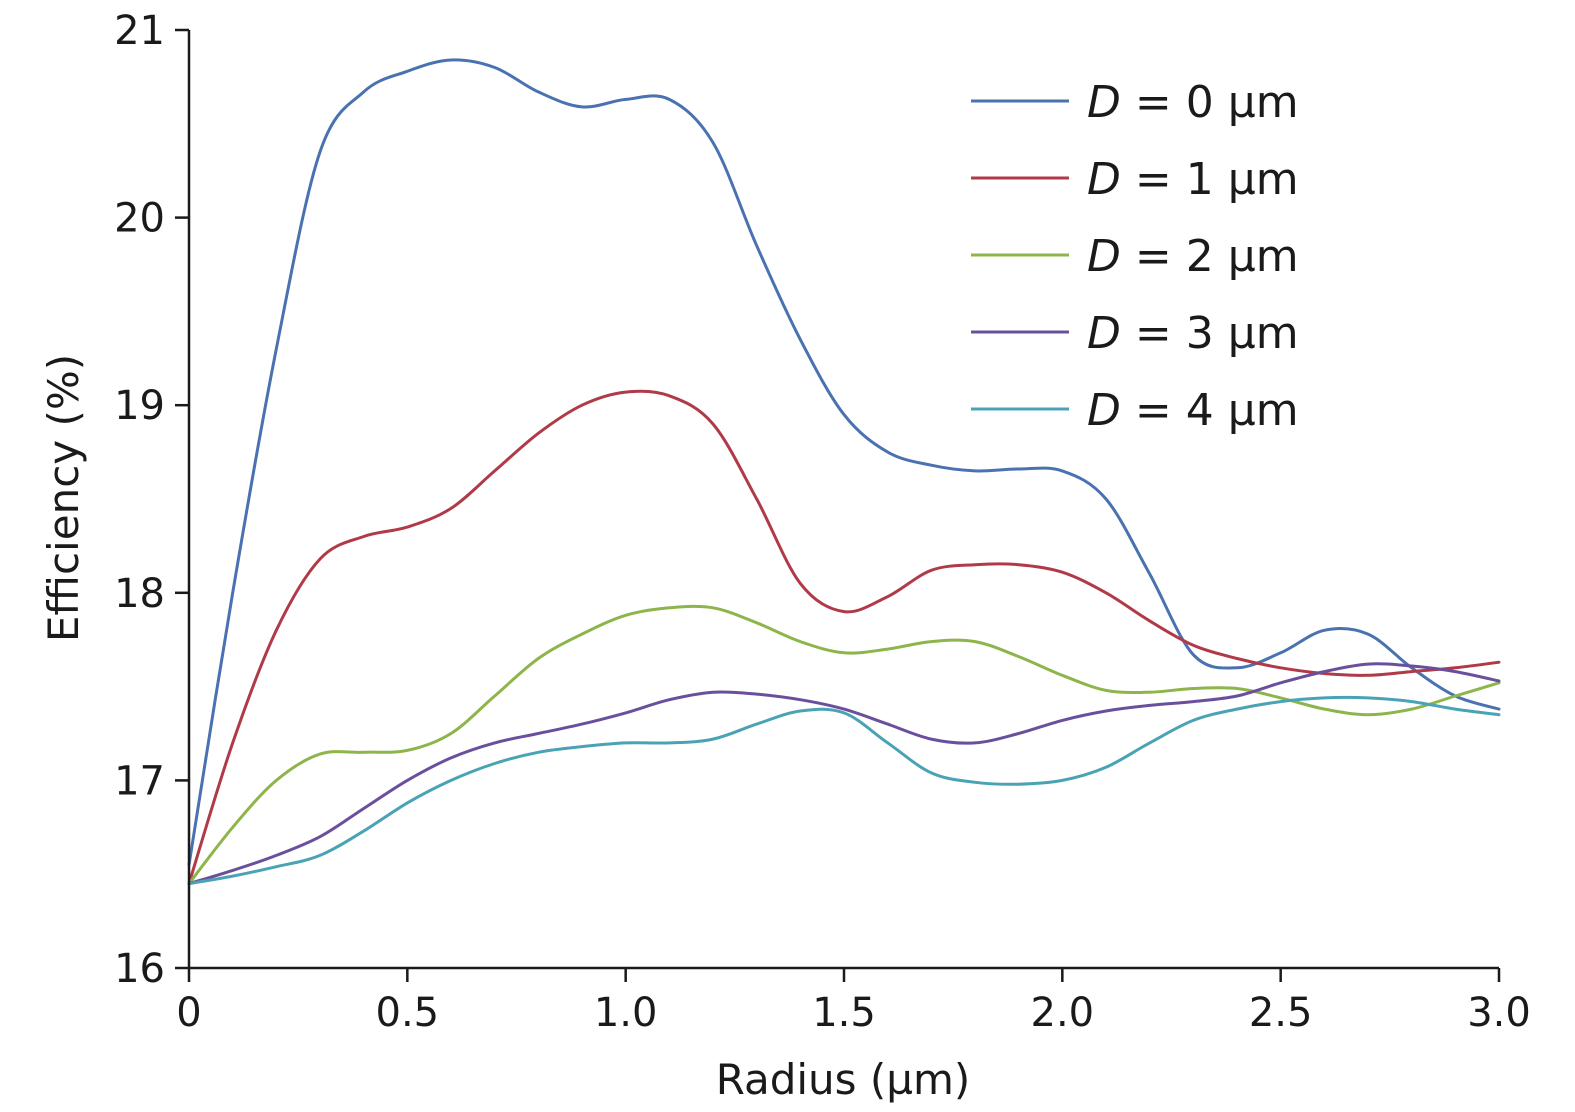 The width and height of the screenshot is (1575, 1112). What do you see at coordinates (1499, 1013) in the screenshot?
I see `x-tick-label: 3.0` at bounding box center [1499, 1013].